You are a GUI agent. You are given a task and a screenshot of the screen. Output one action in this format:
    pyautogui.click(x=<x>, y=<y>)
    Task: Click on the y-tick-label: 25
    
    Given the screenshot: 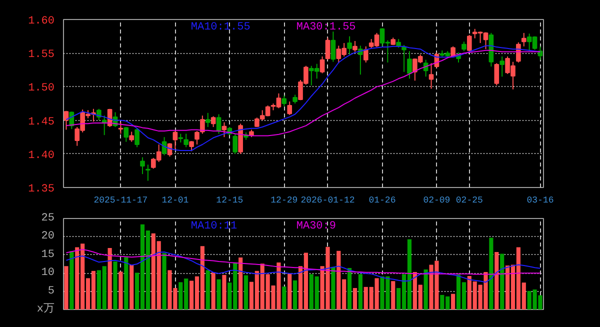 What is the action you would take?
    pyautogui.click(x=47, y=218)
    